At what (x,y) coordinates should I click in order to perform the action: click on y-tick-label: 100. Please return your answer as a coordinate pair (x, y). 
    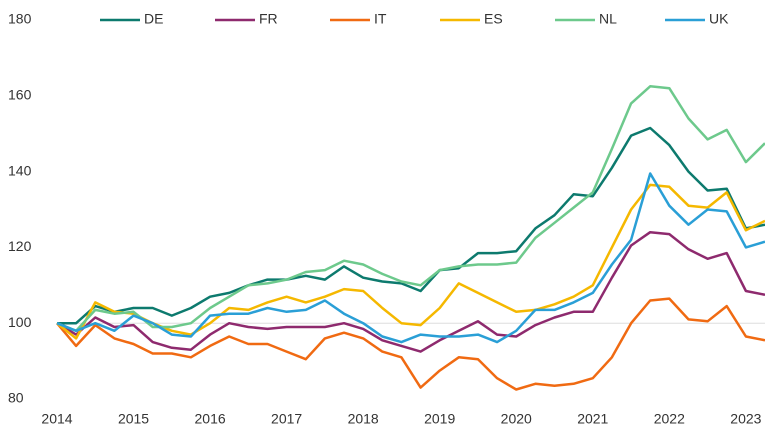
    Looking at the image, I should click on (20, 322).